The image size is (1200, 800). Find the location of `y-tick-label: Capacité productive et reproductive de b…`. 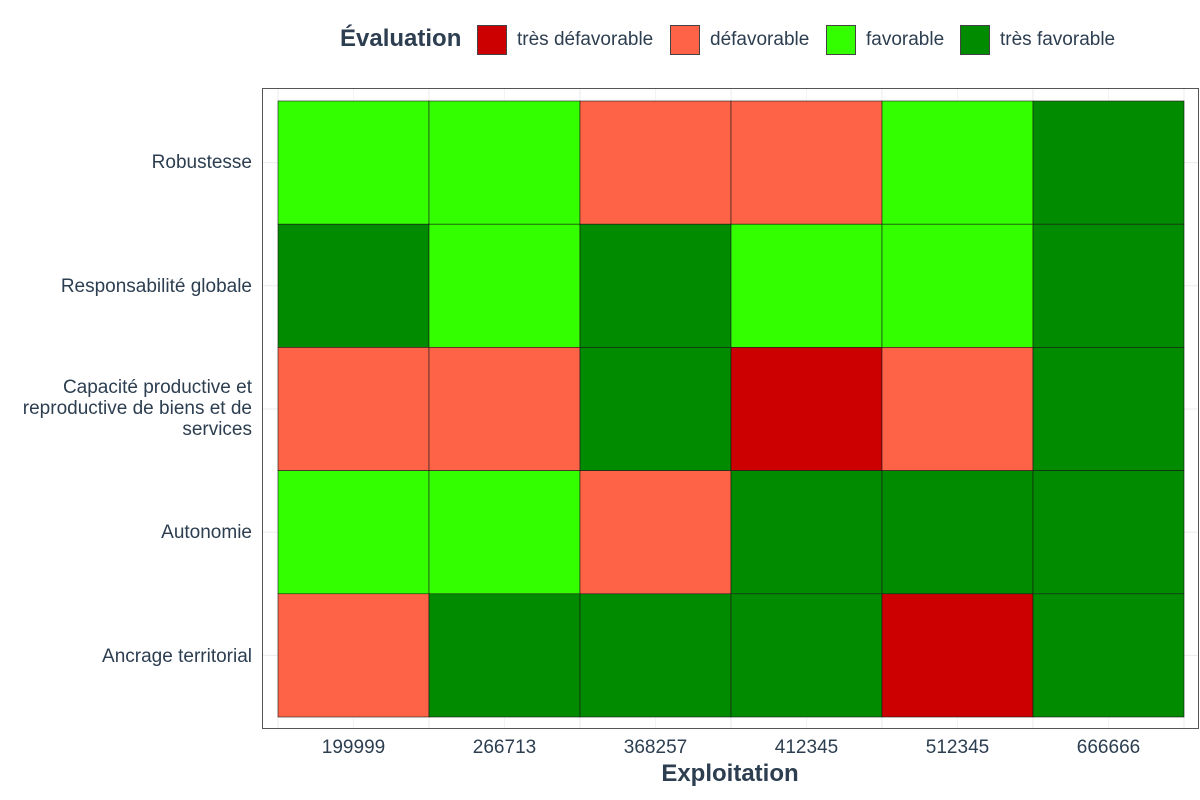

y-tick-label: Capacité productive et reproductive de b… is located at coordinates (137, 408).